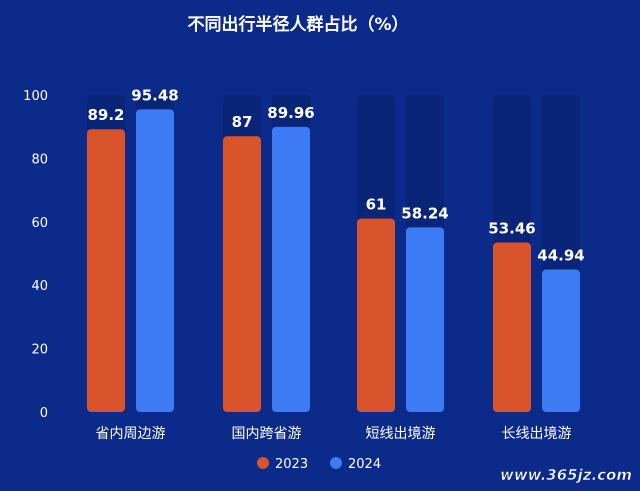 The width and height of the screenshot is (640, 491). Describe the element at coordinates (290, 113) in the screenshot. I see `data-label: 89.96` at that location.